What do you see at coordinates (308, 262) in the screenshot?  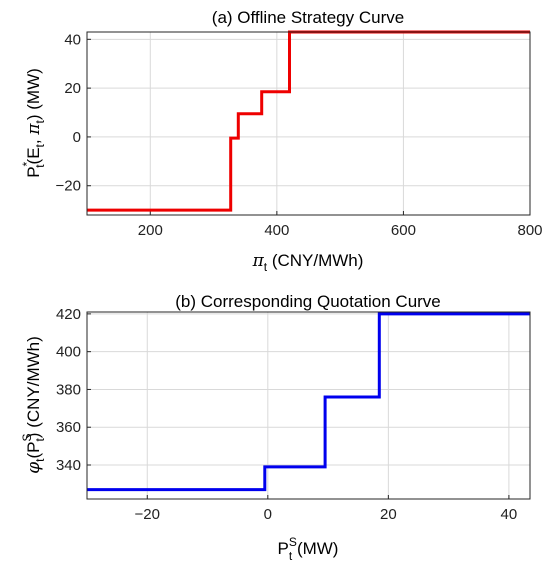 I see `panel-a-x-label: πt (CNY/MWh)` at bounding box center [308, 262].